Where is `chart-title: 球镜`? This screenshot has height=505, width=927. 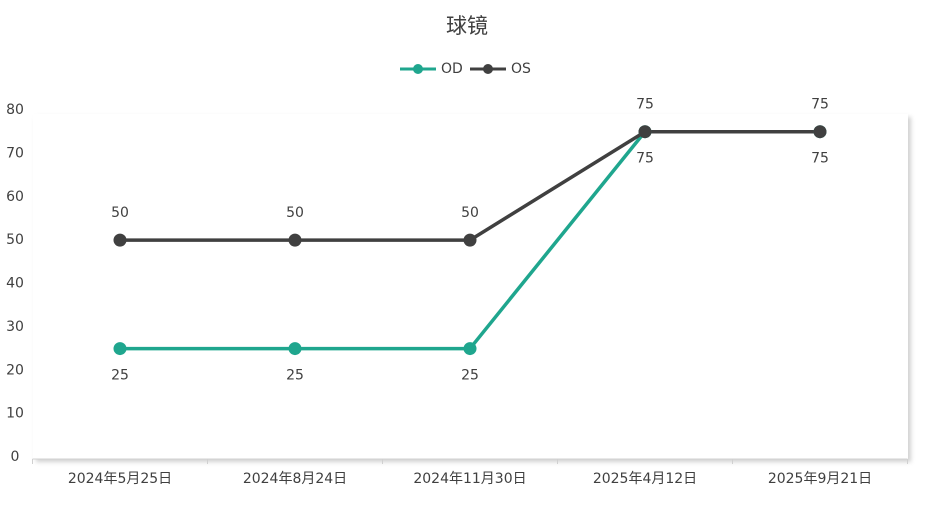 chart-title: 球镜 is located at coordinates (467, 26).